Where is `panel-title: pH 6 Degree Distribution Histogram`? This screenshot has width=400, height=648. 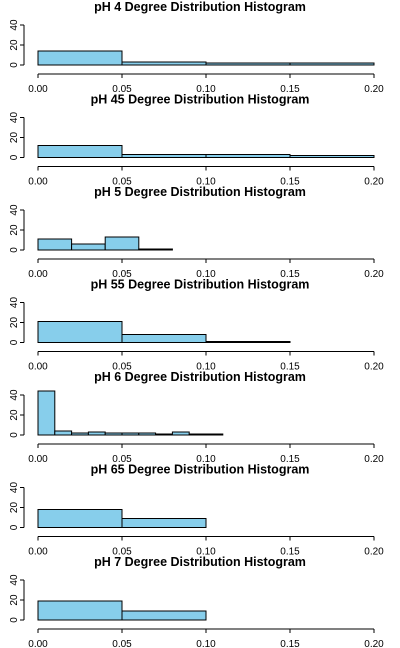 panel-title: pH 6 Degree Distribution Histogram is located at coordinates (200, 377).